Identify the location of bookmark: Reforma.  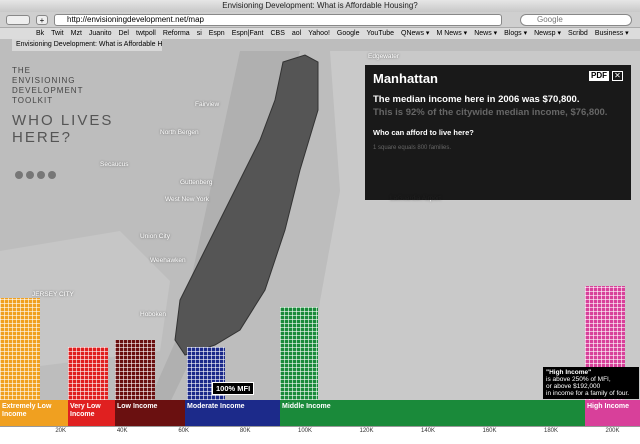
(176, 33).